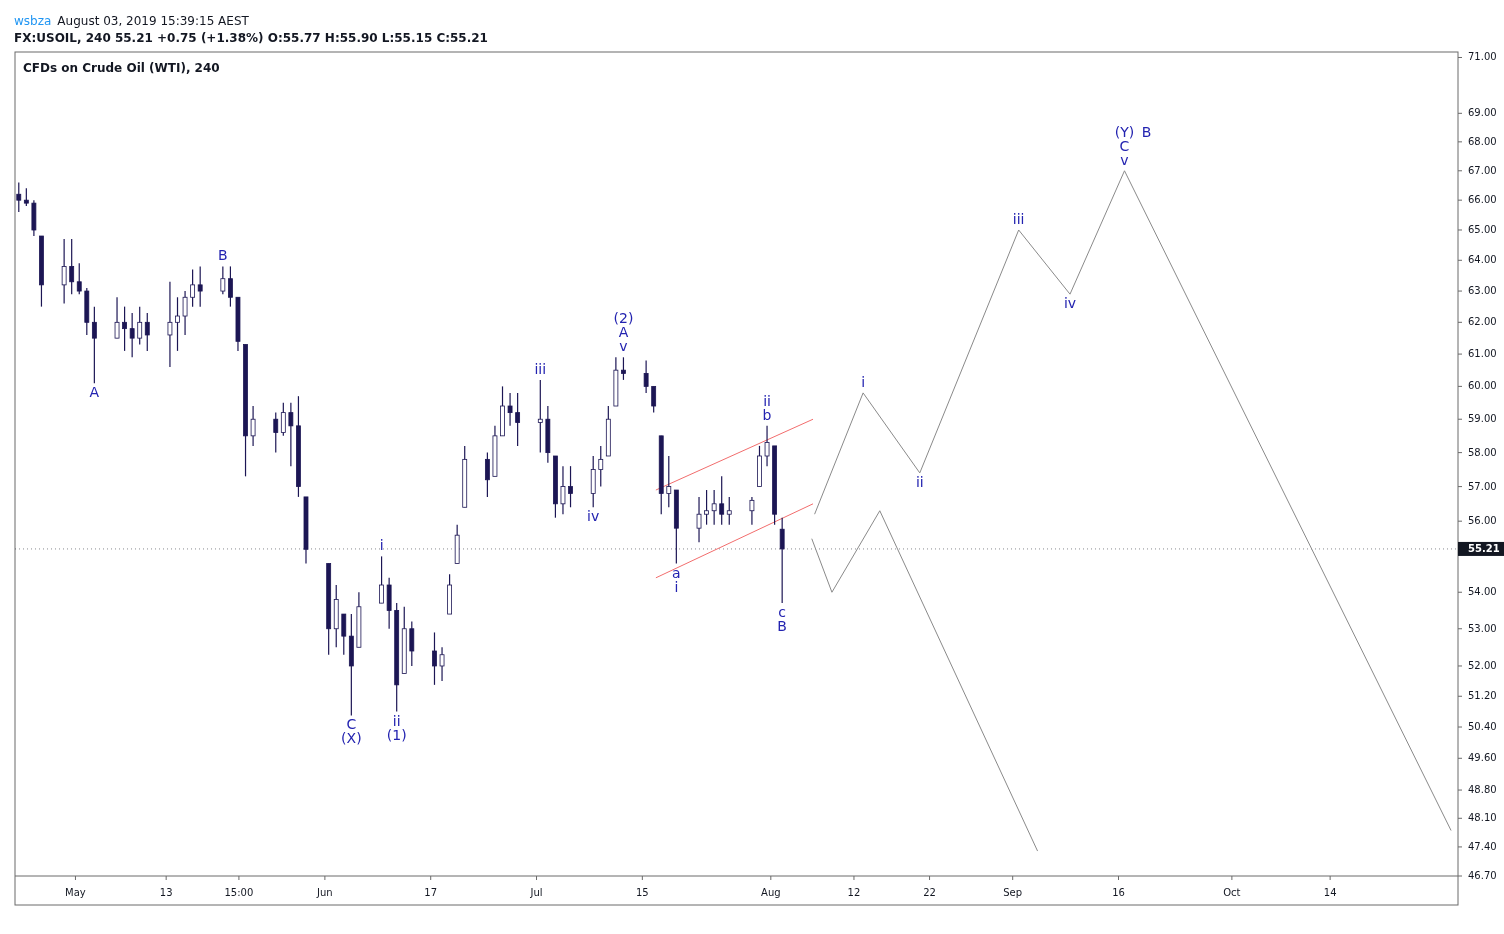  What do you see at coordinates (251, 38) in the screenshot?
I see `chart-subtitle: FX:USOIL, 240 55.21 +0.75 (+1.38%) O:55.77 H:55.90 L:55.15 C:55.21` at bounding box center [251, 38].